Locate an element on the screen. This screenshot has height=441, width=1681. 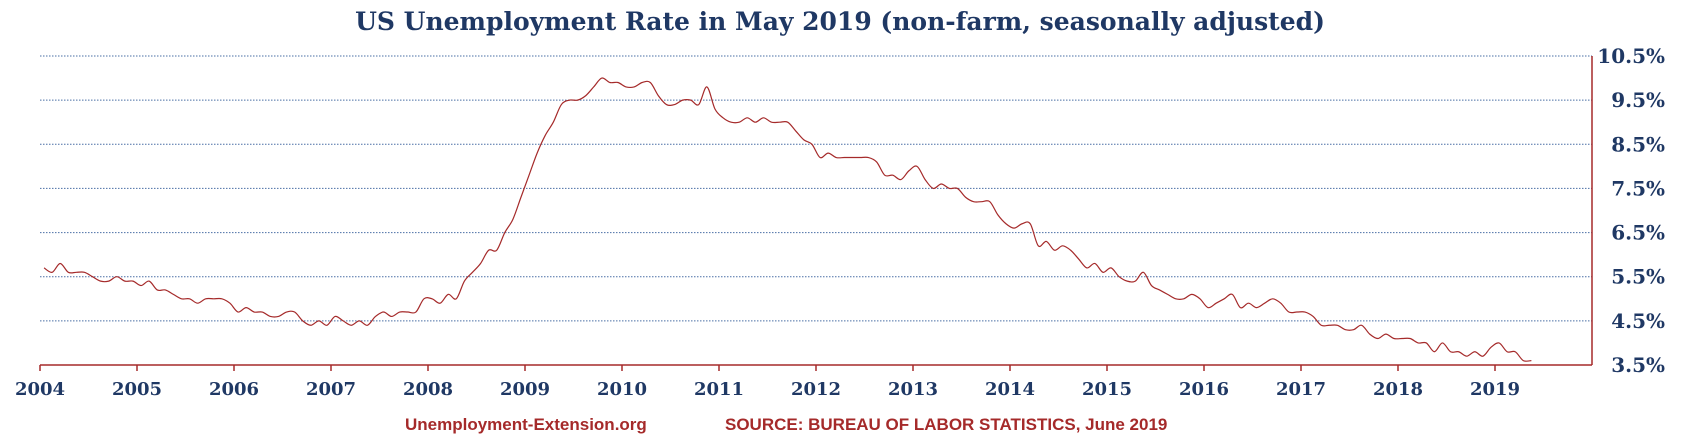
x-tick-label: 2004 is located at coordinates (40, 389).